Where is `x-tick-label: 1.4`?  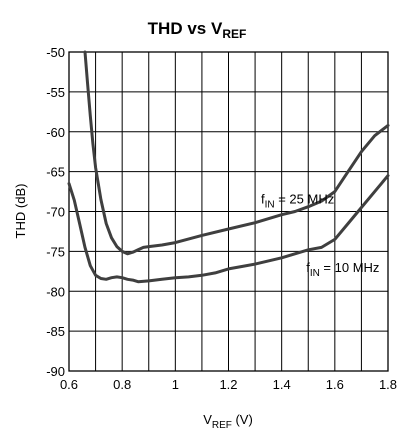
x-tick-label: 1.4 is located at coordinates (282, 384).